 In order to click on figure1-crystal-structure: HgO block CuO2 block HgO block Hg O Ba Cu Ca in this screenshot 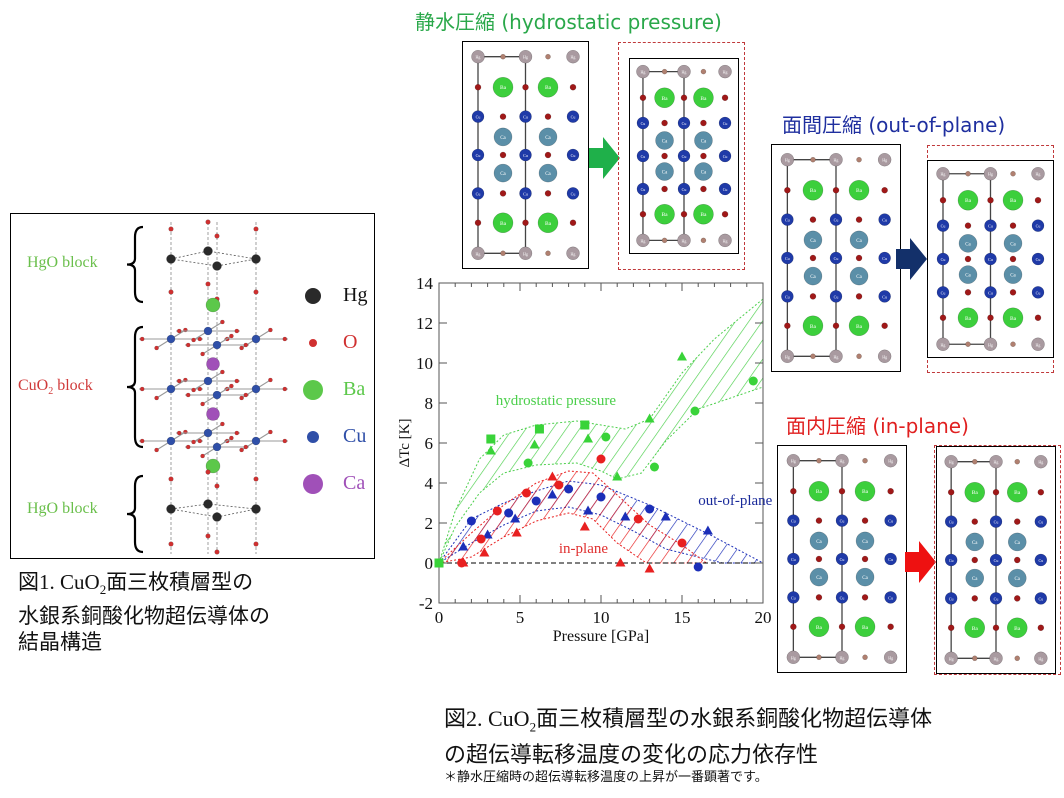, I will do `click(192, 386)`.